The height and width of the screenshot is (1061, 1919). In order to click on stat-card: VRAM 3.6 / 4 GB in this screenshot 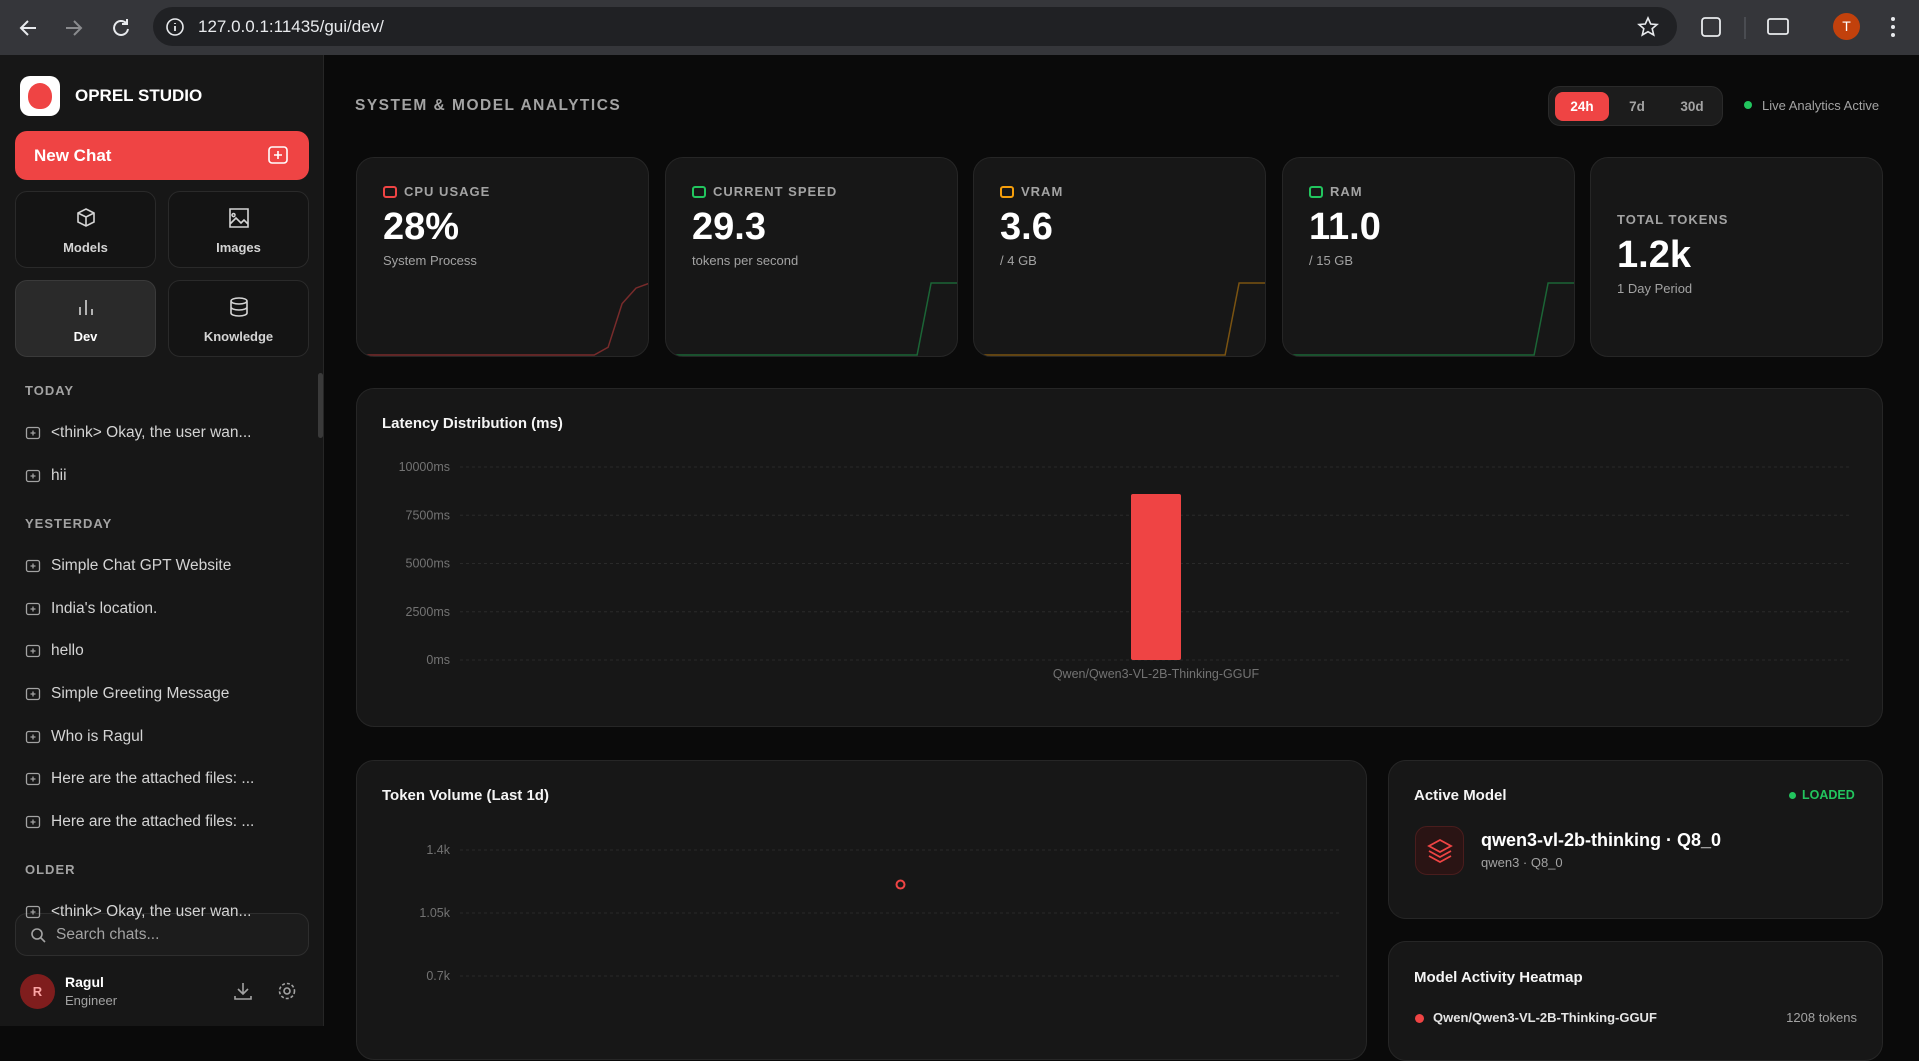, I will do `click(1119, 257)`.